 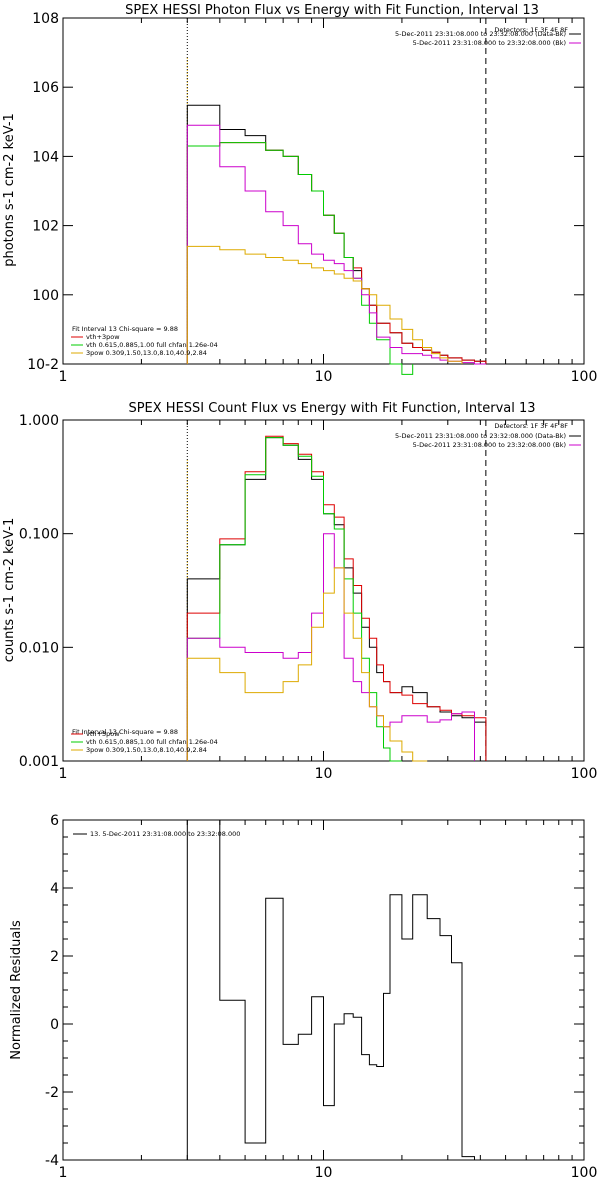 What do you see at coordinates (45, 88) in the screenshot?
I see `y-tick-label: 106` at bounding box center [45, 88].